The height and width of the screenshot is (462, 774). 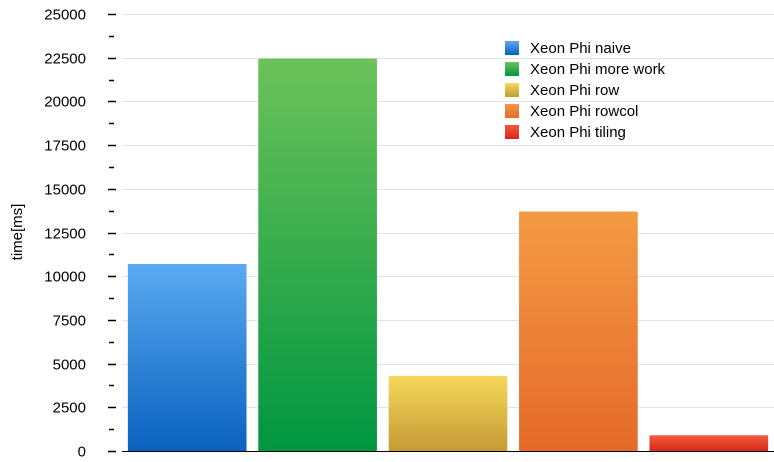 I want to click on y-tick-label: 25000, so click(x=65, y=15).